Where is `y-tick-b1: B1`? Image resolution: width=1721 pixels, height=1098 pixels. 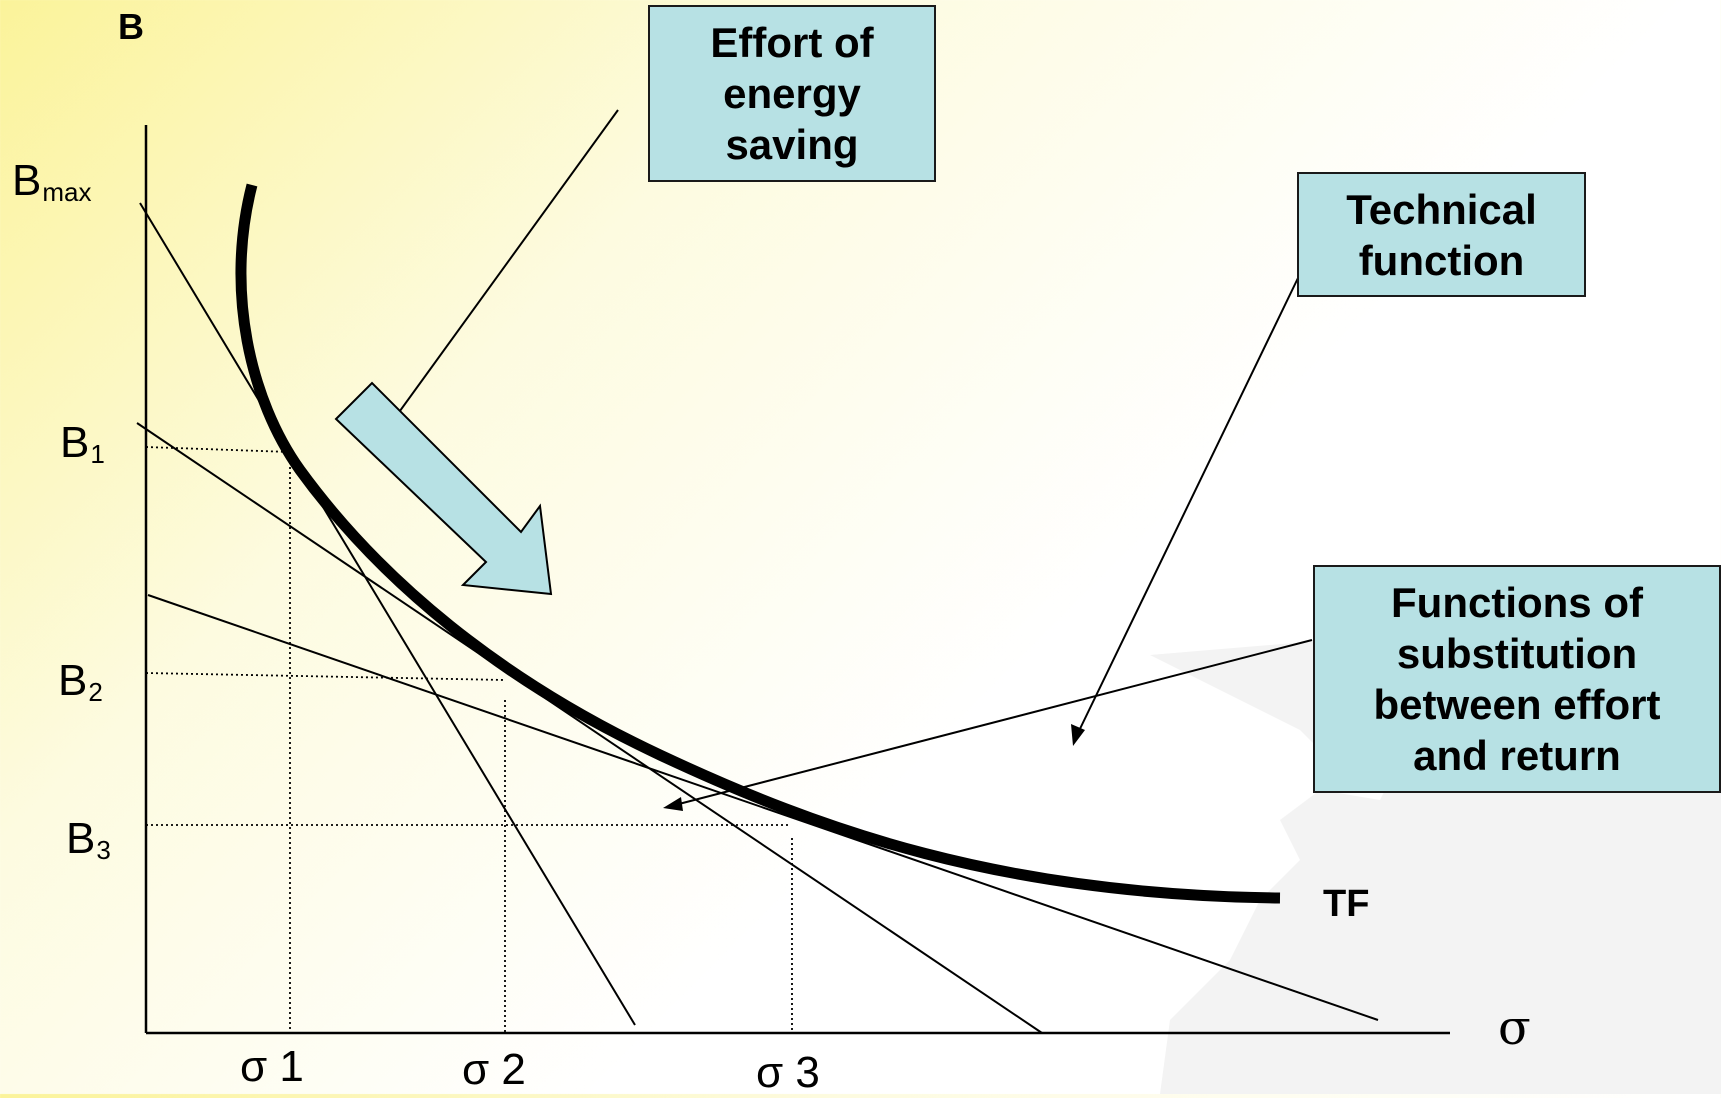
y-tick-b1: B1 is located at coordinates (82, 443).